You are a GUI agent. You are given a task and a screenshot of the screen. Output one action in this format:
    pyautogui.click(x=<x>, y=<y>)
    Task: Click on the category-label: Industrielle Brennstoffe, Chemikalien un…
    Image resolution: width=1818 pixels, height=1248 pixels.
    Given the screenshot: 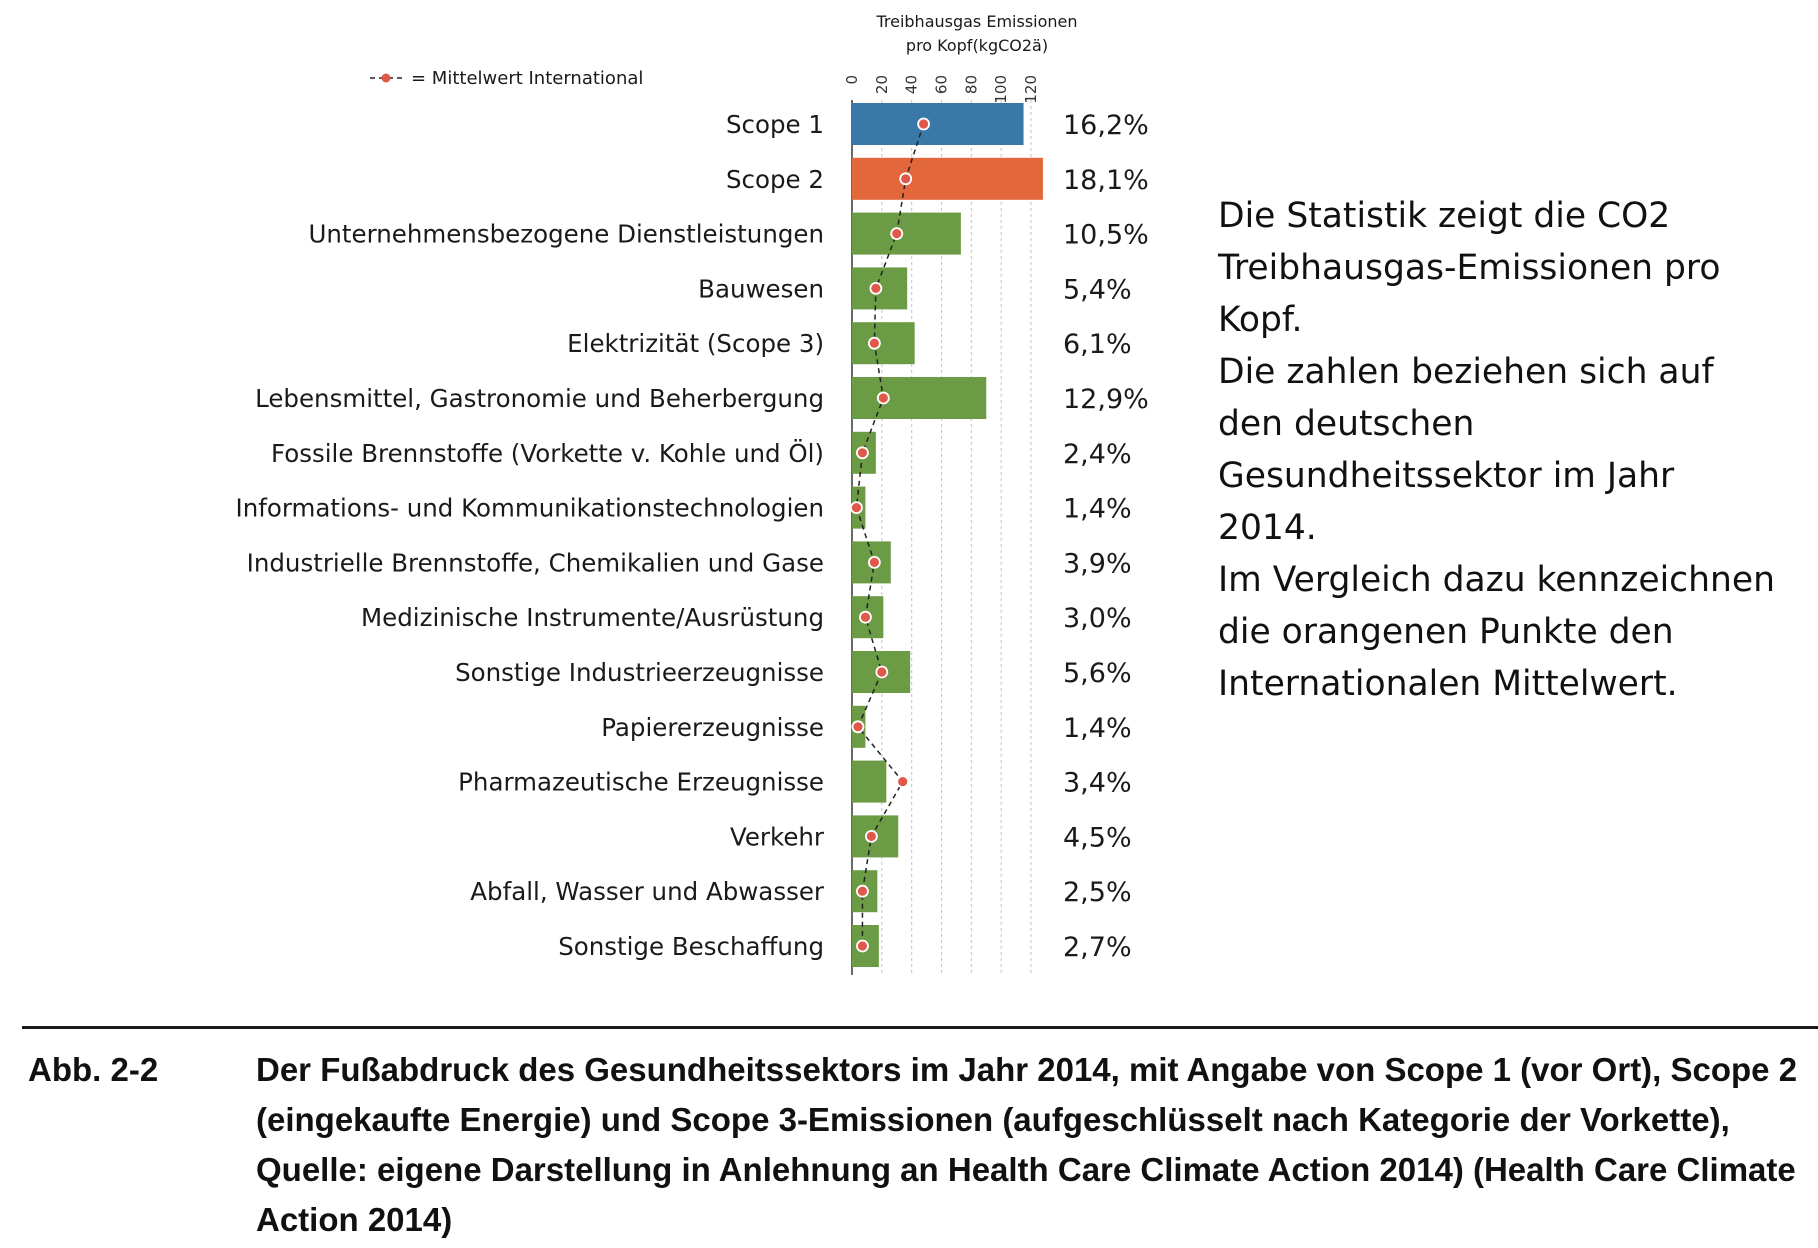 What is the action you would take?
    pyautogui.click(x=535, y=562)
    